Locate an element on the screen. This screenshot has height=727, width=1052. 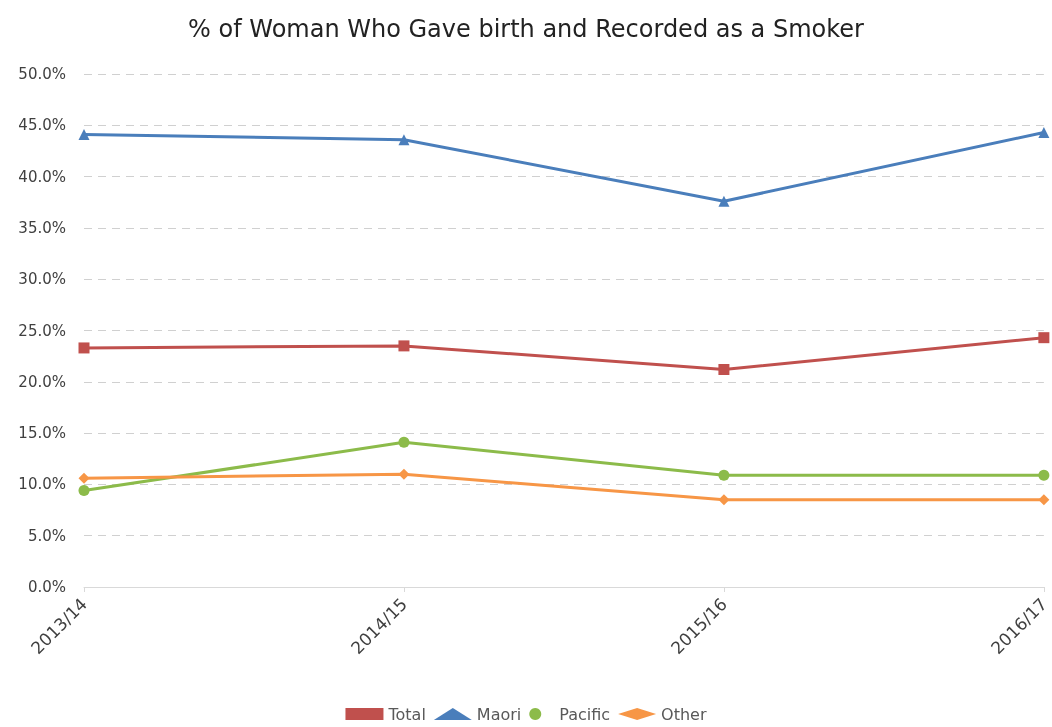
y-tick-label: 15.0% is located at coordinates (42, 433).